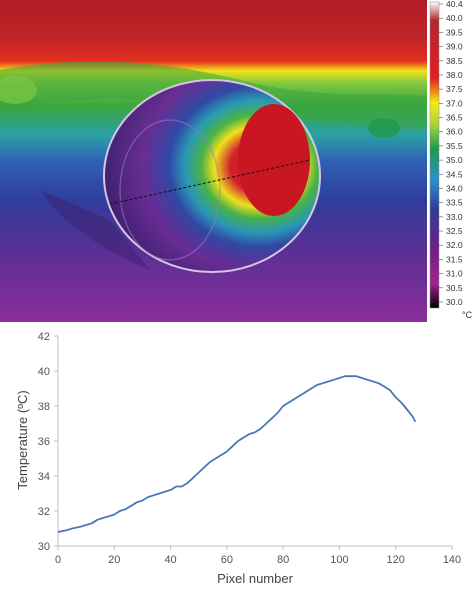 This screenshot has height=600, width=474. I want to click on colorbar-tick-label: 38.0, so click(454, 75).